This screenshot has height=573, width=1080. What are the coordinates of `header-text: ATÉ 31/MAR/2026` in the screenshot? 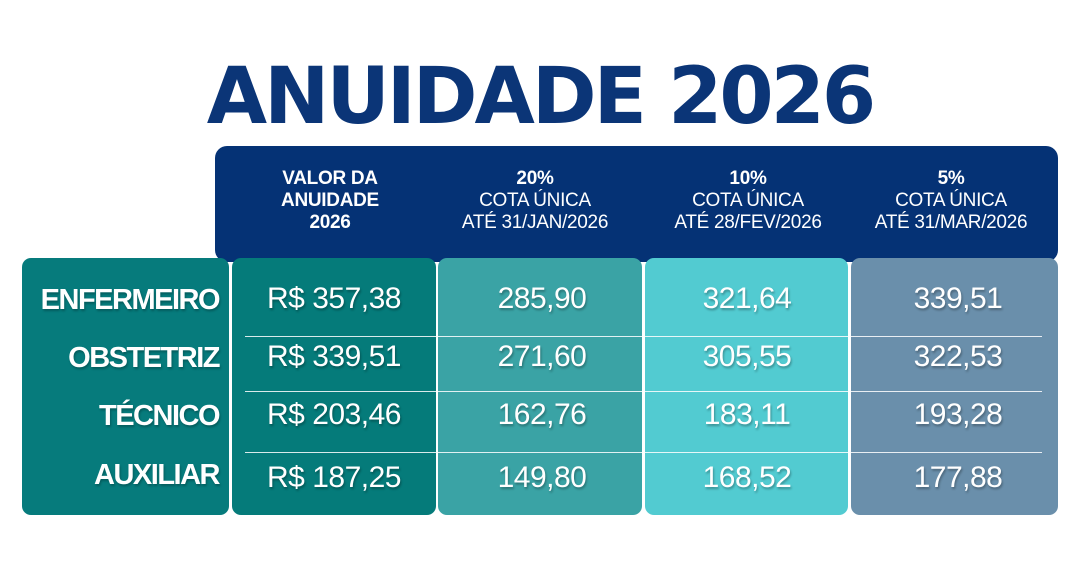 It's located at (951, 222).